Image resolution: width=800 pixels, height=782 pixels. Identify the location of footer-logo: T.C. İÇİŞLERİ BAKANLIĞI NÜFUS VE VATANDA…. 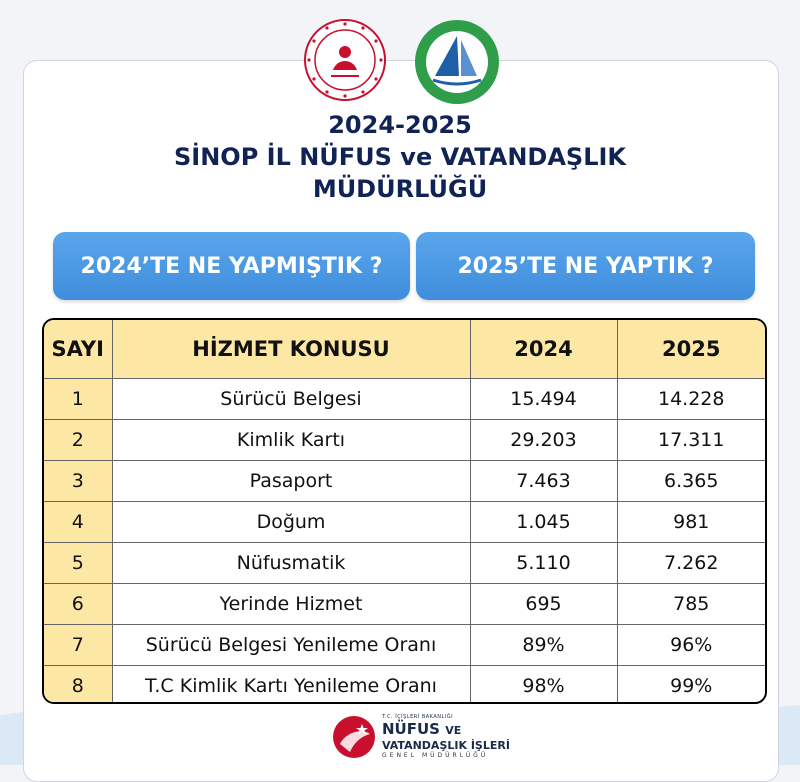
(400, 738).